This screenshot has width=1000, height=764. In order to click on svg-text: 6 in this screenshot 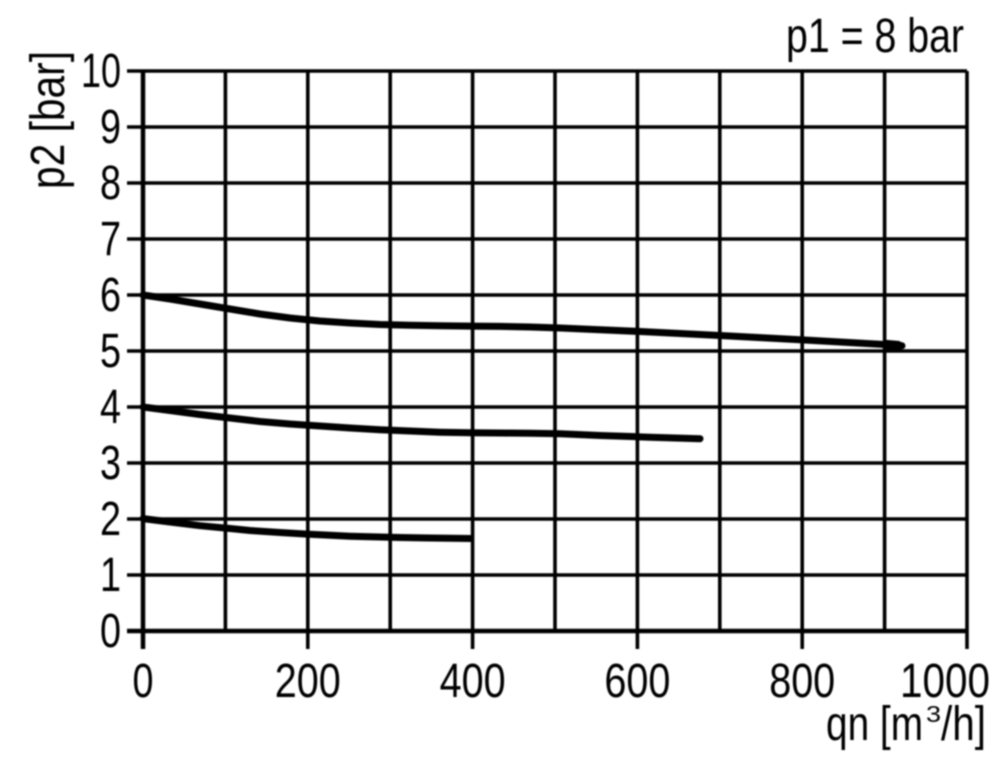, I will do `click(110, 295)`.